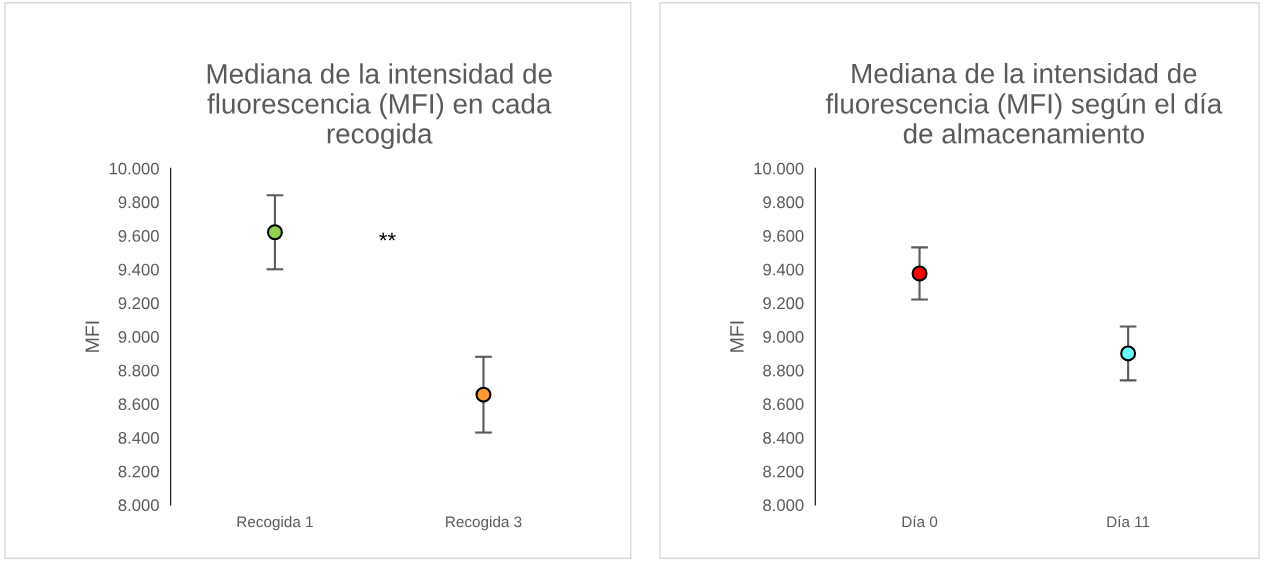 Image resolution: width=1264 pixels, height=561 pixels. I want to click on x-tick-label: Día 11, so click(1128, 521).